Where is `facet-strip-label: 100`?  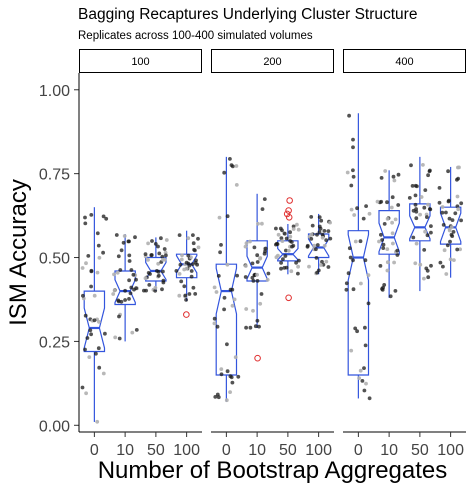
facet-strip-label: 100 is located at coordinates (140, 62).